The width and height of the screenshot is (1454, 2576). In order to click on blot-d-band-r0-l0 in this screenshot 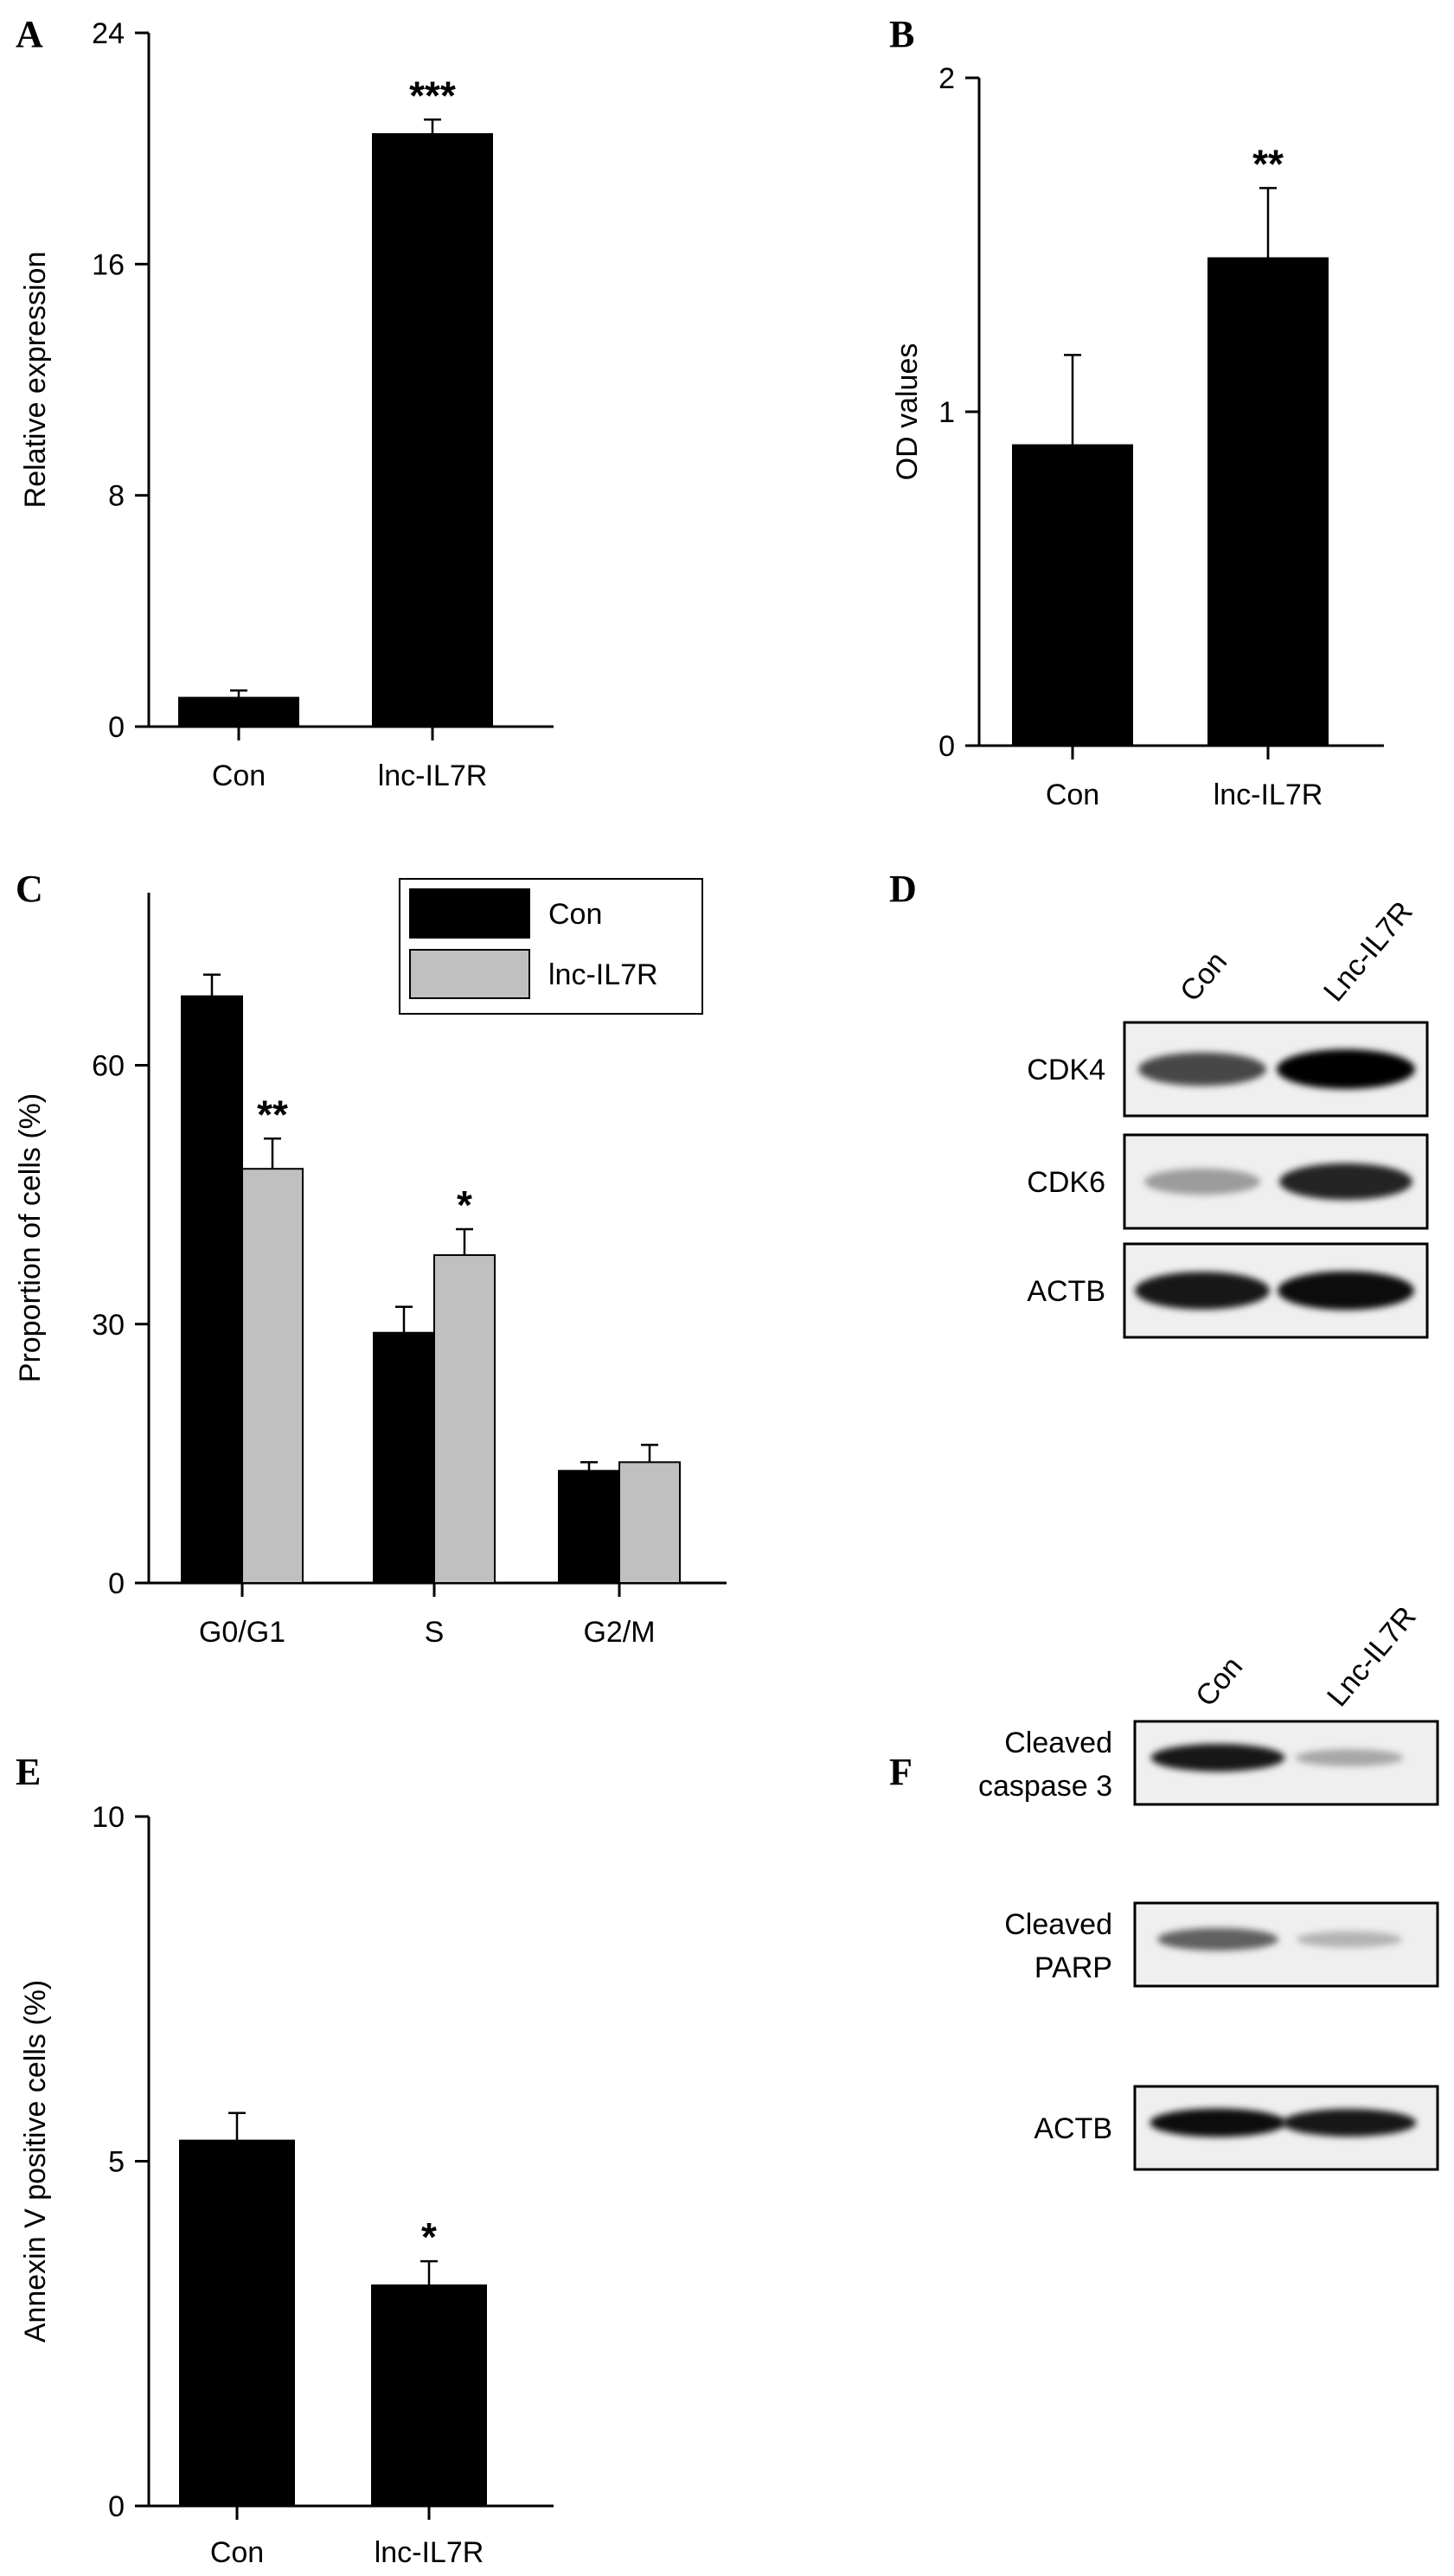, I will do `click(1202, 1069)`.